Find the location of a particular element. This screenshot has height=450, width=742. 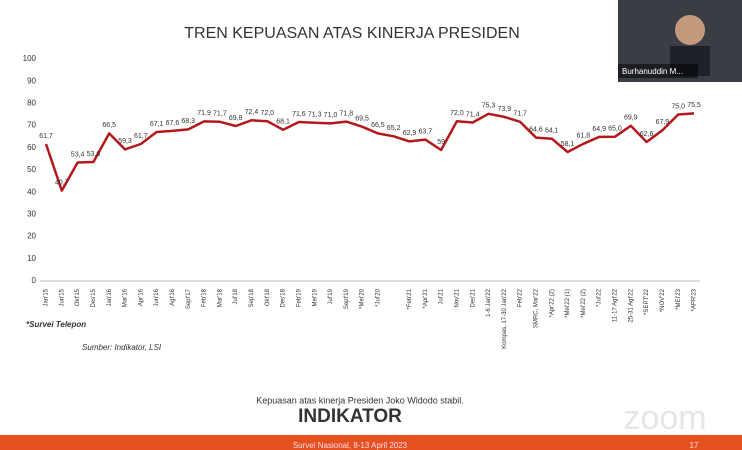

y-tick-label: 10 is located at coordinates (31, 258).